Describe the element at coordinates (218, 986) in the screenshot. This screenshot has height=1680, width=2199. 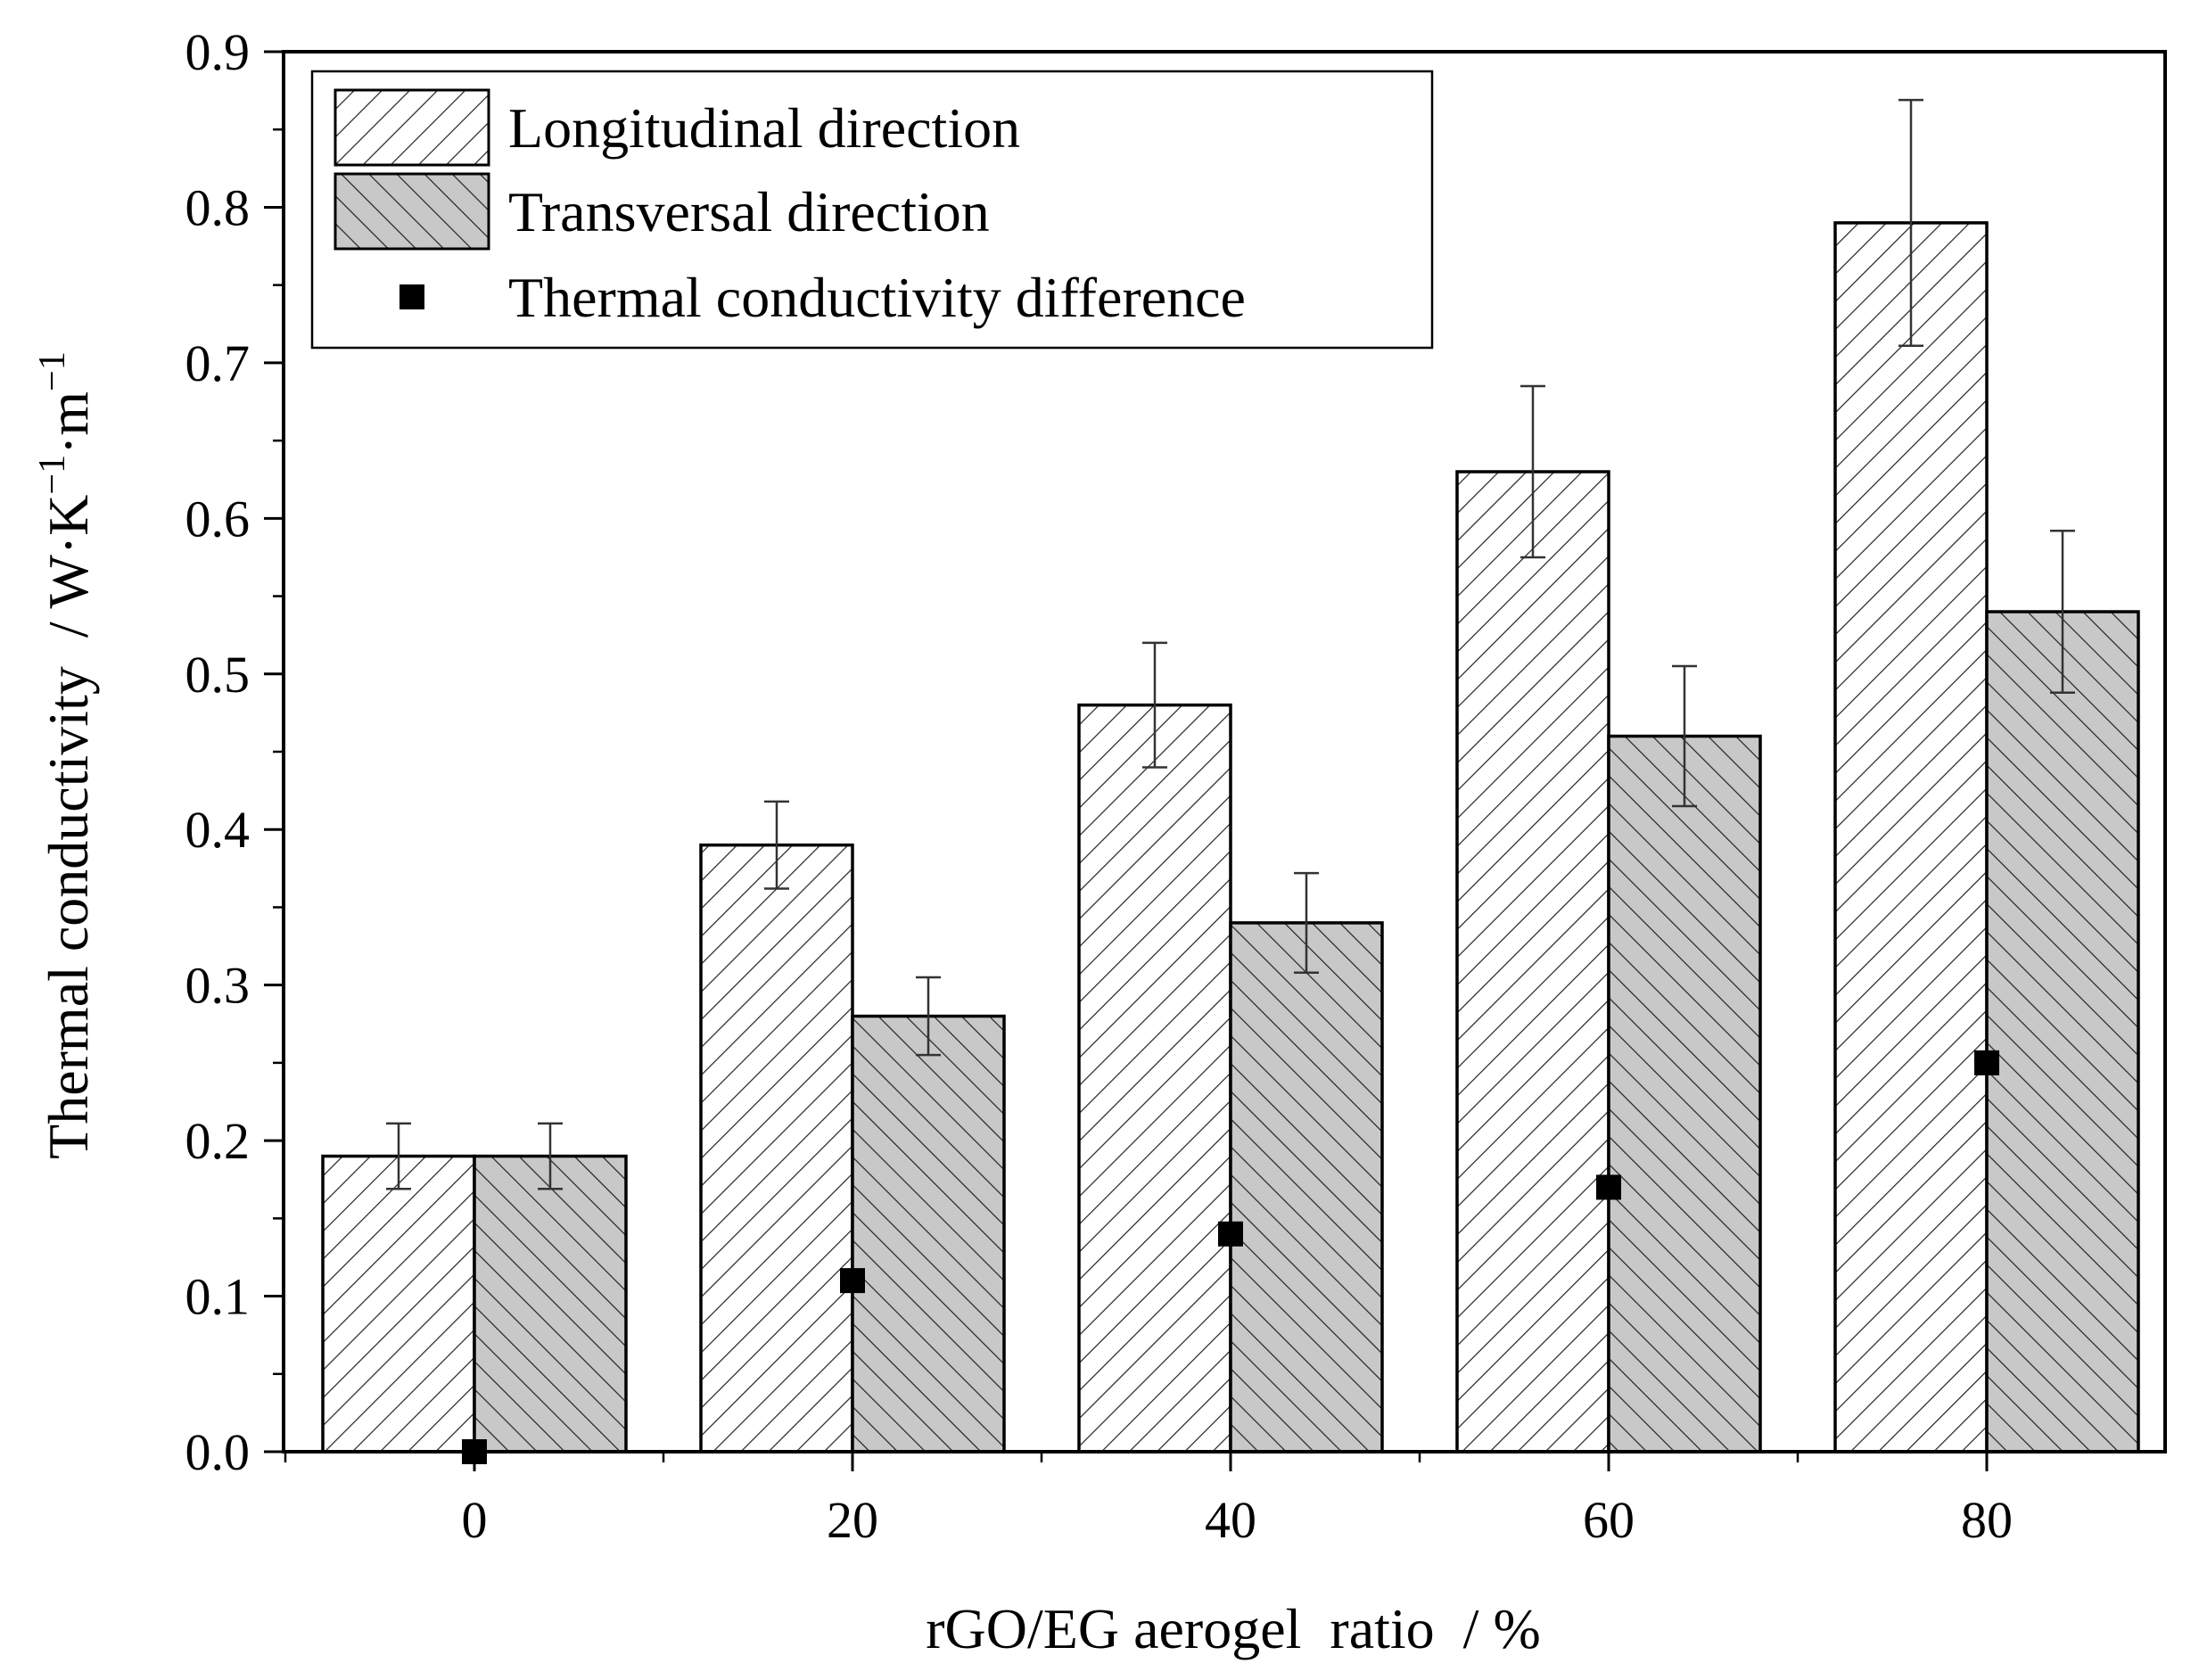
I see `y-tick-label-0.3: 0.3` at that location.